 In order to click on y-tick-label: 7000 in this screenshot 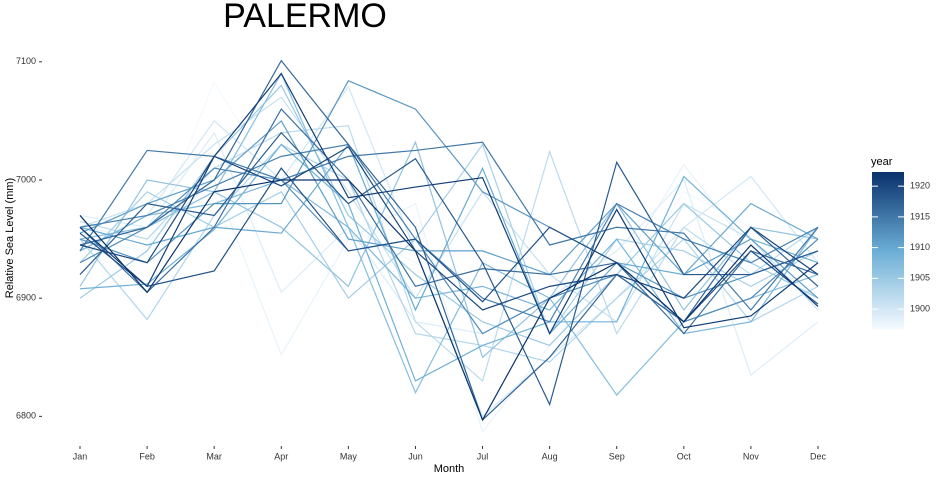, I will do `click(26, 179)`.